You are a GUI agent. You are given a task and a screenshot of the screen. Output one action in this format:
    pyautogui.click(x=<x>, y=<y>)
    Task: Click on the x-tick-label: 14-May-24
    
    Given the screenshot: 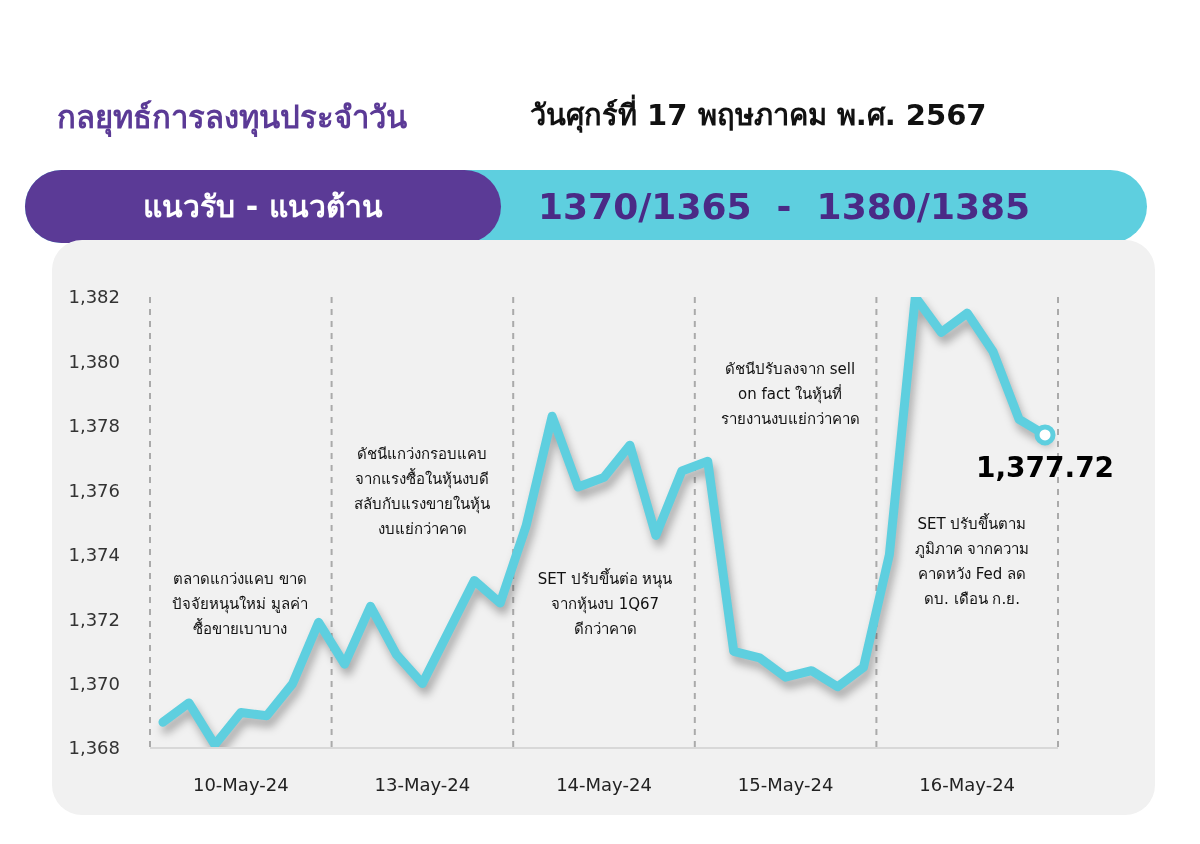 What is the action you would take?
    pyautogui.click(x=604, y=784)
    